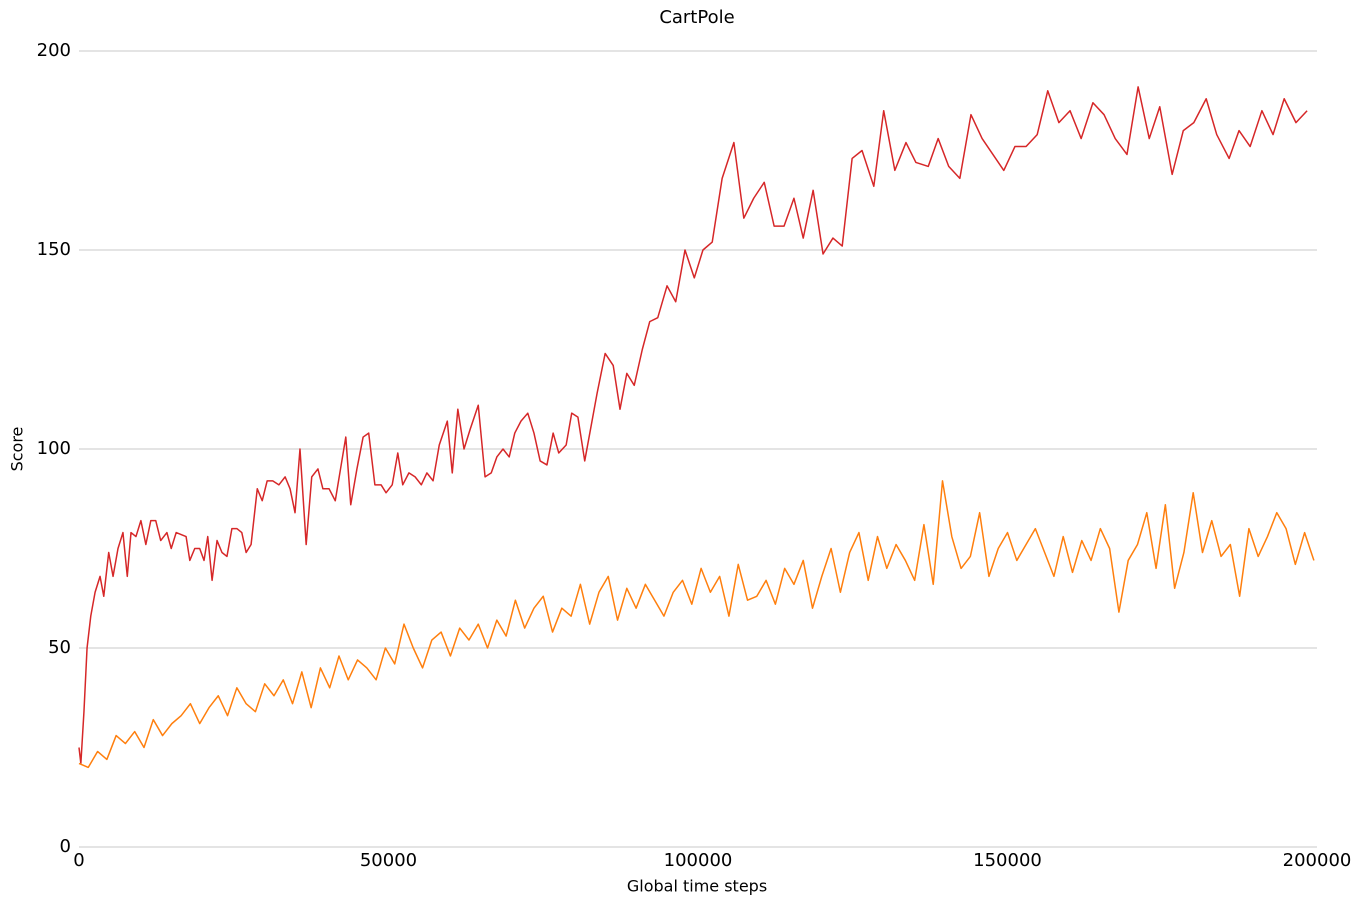 This screenshot has height=907, width=1364. Describe the element at coordinates (78, 860) in the screenshot. I see `x-tick-label: 0` at that location.